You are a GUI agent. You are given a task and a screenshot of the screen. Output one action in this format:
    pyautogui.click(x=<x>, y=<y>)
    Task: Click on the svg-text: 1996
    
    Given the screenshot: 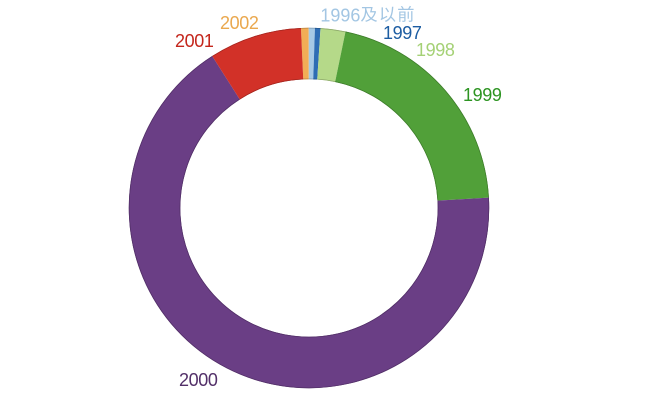 What is the action you would take?
    pyautogui.click(x=340, y=15)
    